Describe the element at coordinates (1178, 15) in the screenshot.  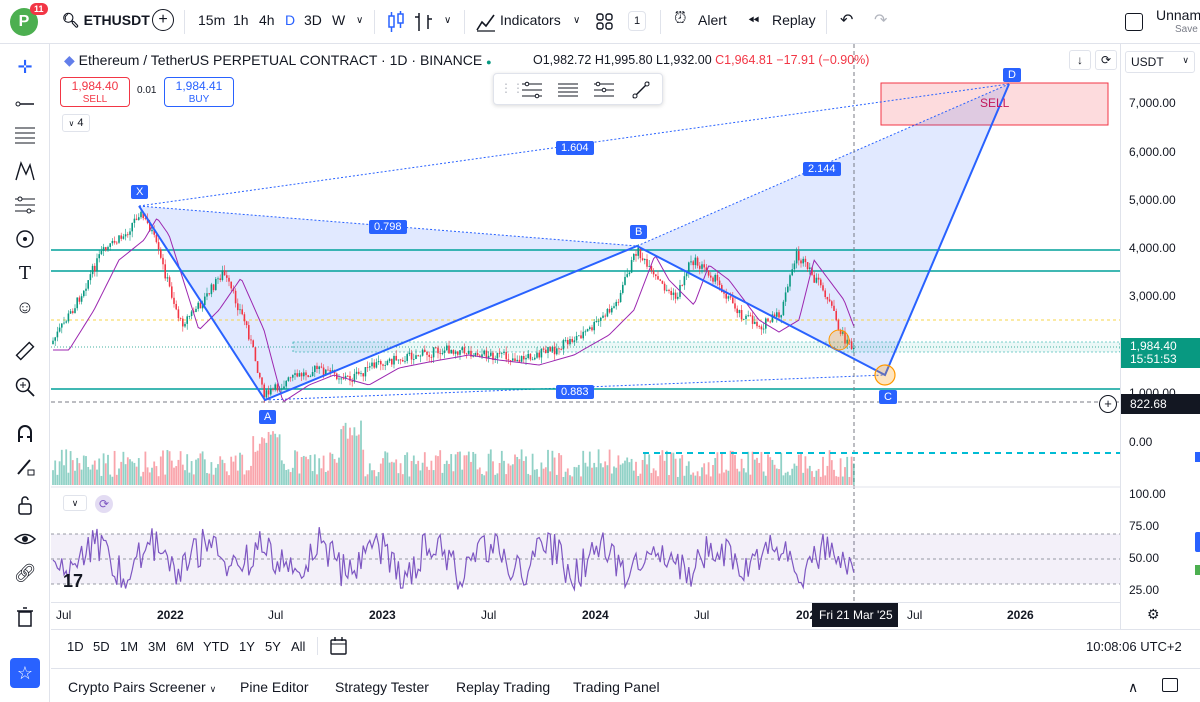
I see `layout-name: Unname` at that location.